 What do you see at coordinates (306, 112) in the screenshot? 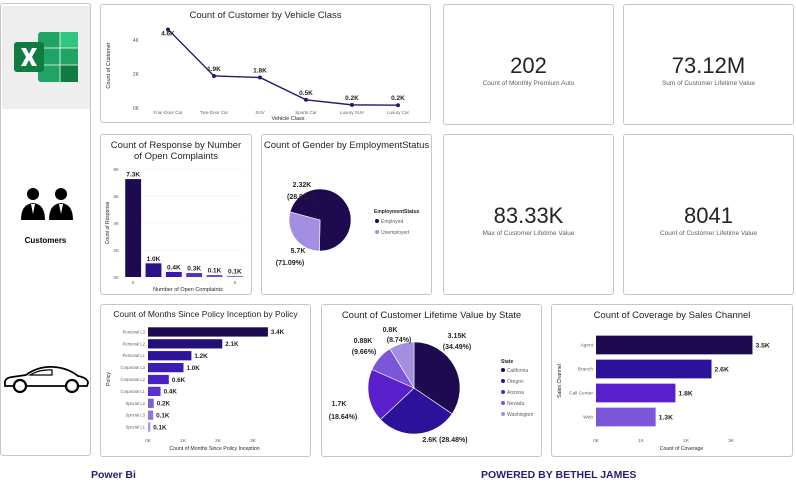
I see `x-tick-label: Sports Car` at bounding box center [306, 112].